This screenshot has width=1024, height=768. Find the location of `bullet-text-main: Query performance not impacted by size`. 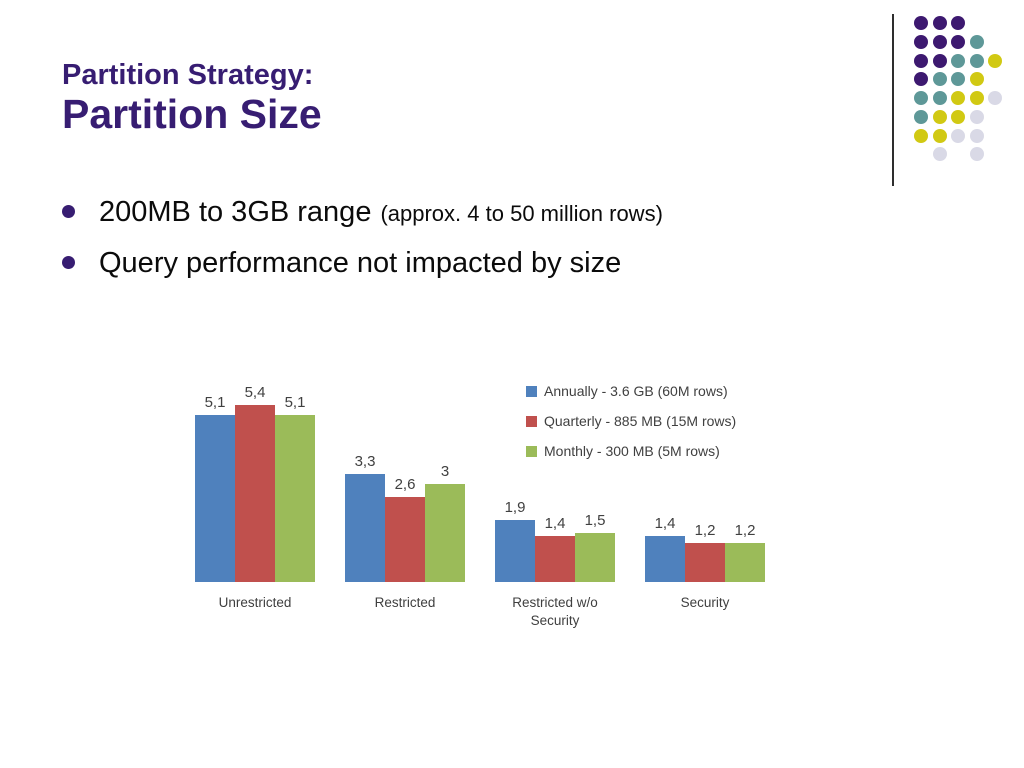

bullet-text-main: Query performance not impacted by size is located at coordinates (360, 263).